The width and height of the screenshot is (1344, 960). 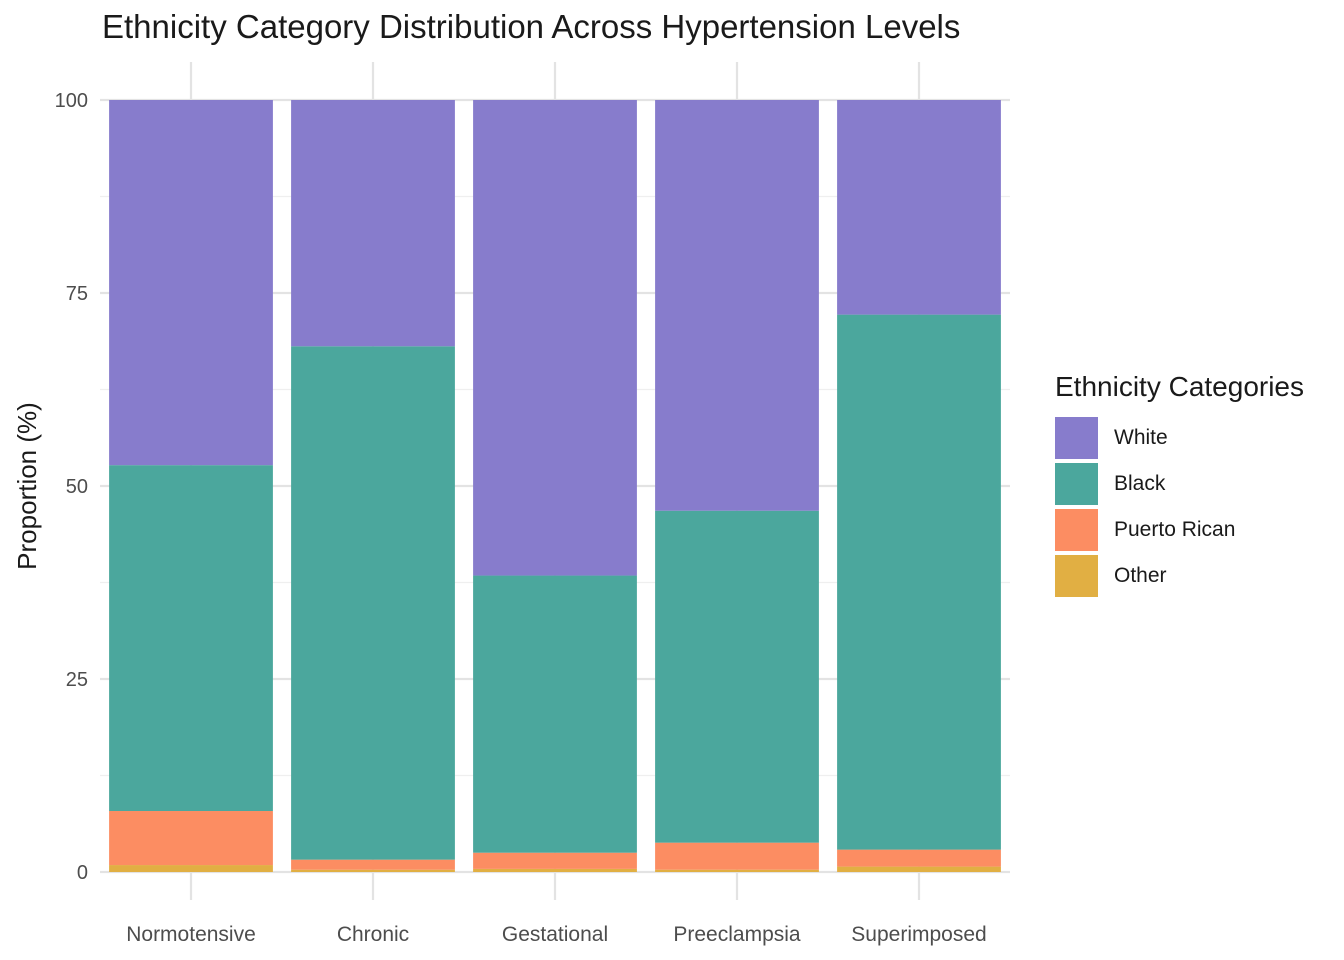 I want to click on bar-segment-white-superimposed, so click(x=919, y=207).